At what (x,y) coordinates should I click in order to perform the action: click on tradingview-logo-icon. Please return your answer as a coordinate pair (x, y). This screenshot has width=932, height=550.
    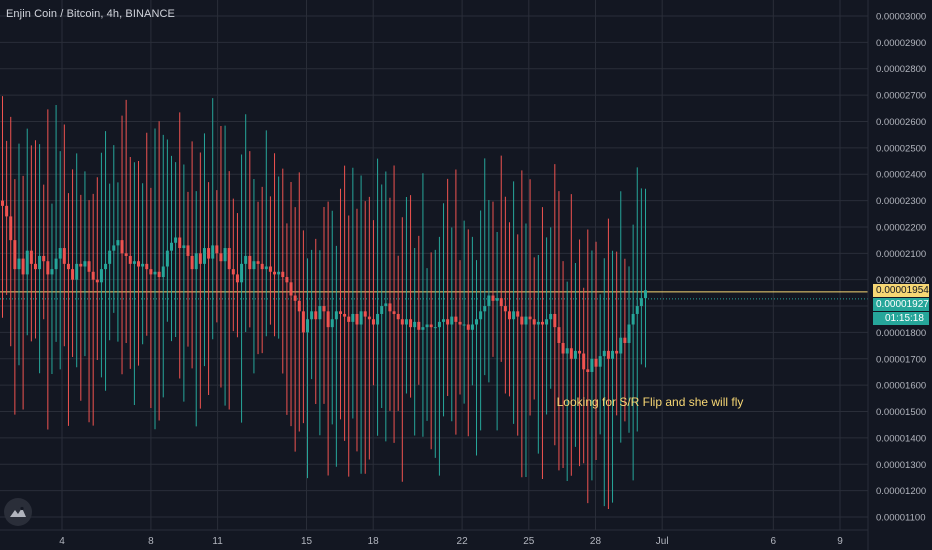
    Looking at the image, I should click on (18, 512).